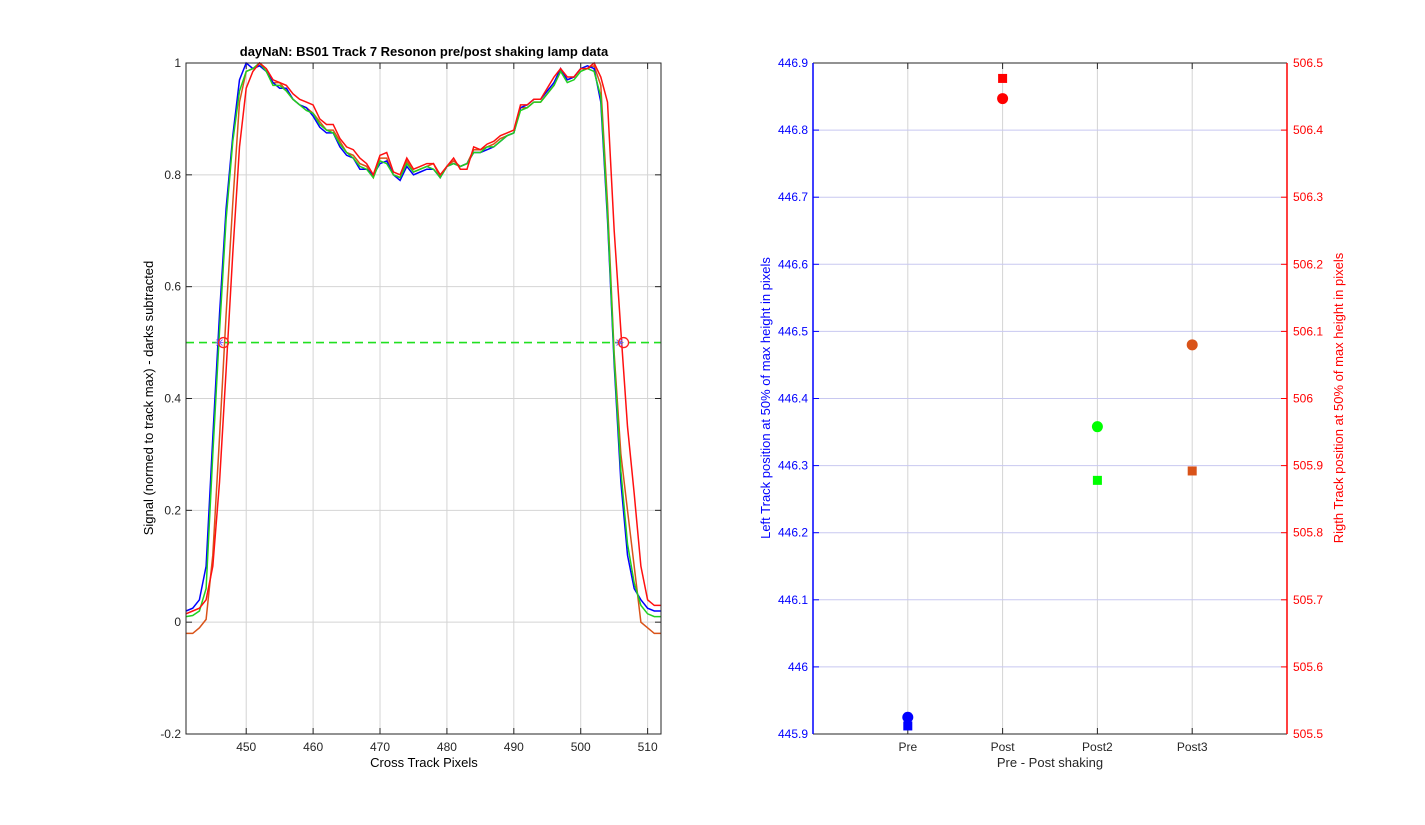 The width and height of the screenshot is (1425, 825). I want to click on right-point-post3, so click(1192, 471).